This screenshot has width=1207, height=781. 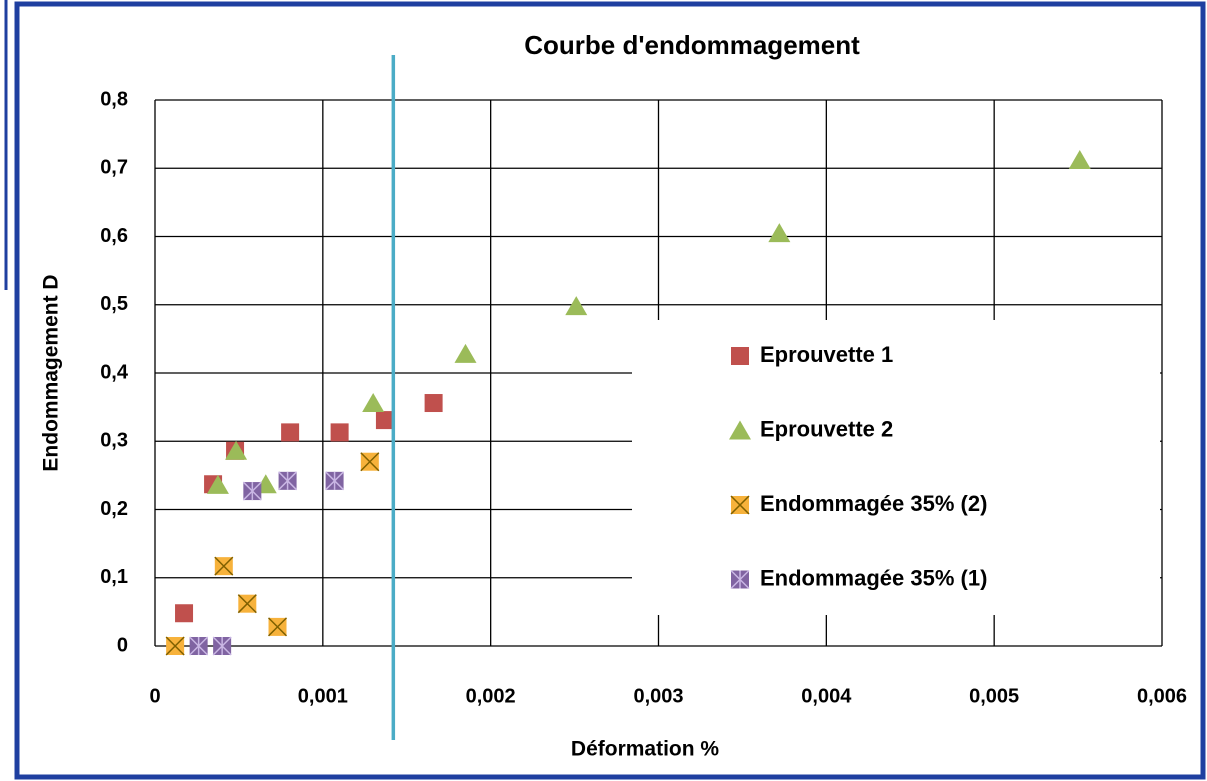 I want to click on x-tick-label: 0,002, so click(x=491, y=696).